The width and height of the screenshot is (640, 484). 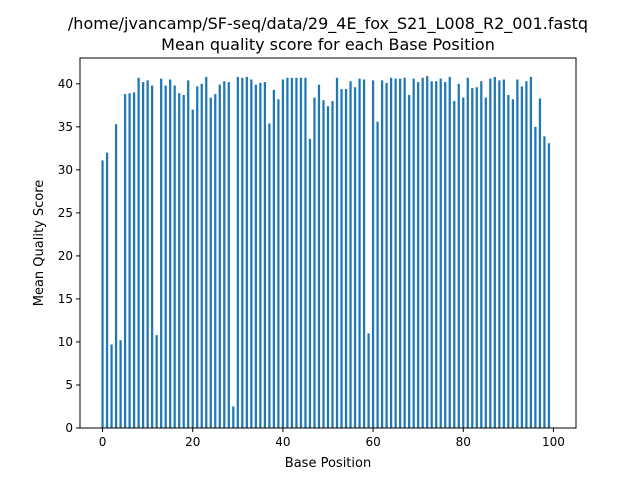 What do you see at coordinates (65, 342) in the screenshot?
I see `y-tick-label: 10` at bounding box center [65, 342].